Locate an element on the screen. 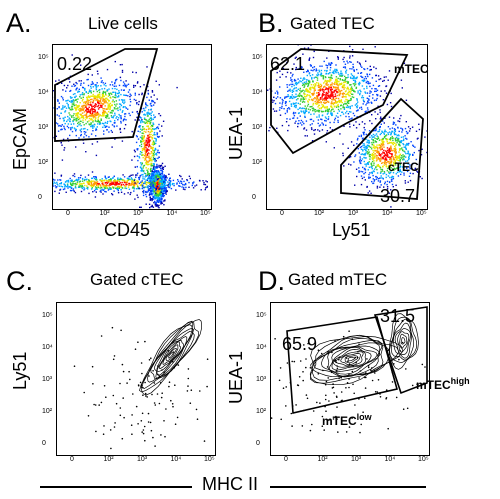 This screenshot has height=499, width=500. panel-b-gate-mtec-label: mTEC is located at coordinates (411, 69).